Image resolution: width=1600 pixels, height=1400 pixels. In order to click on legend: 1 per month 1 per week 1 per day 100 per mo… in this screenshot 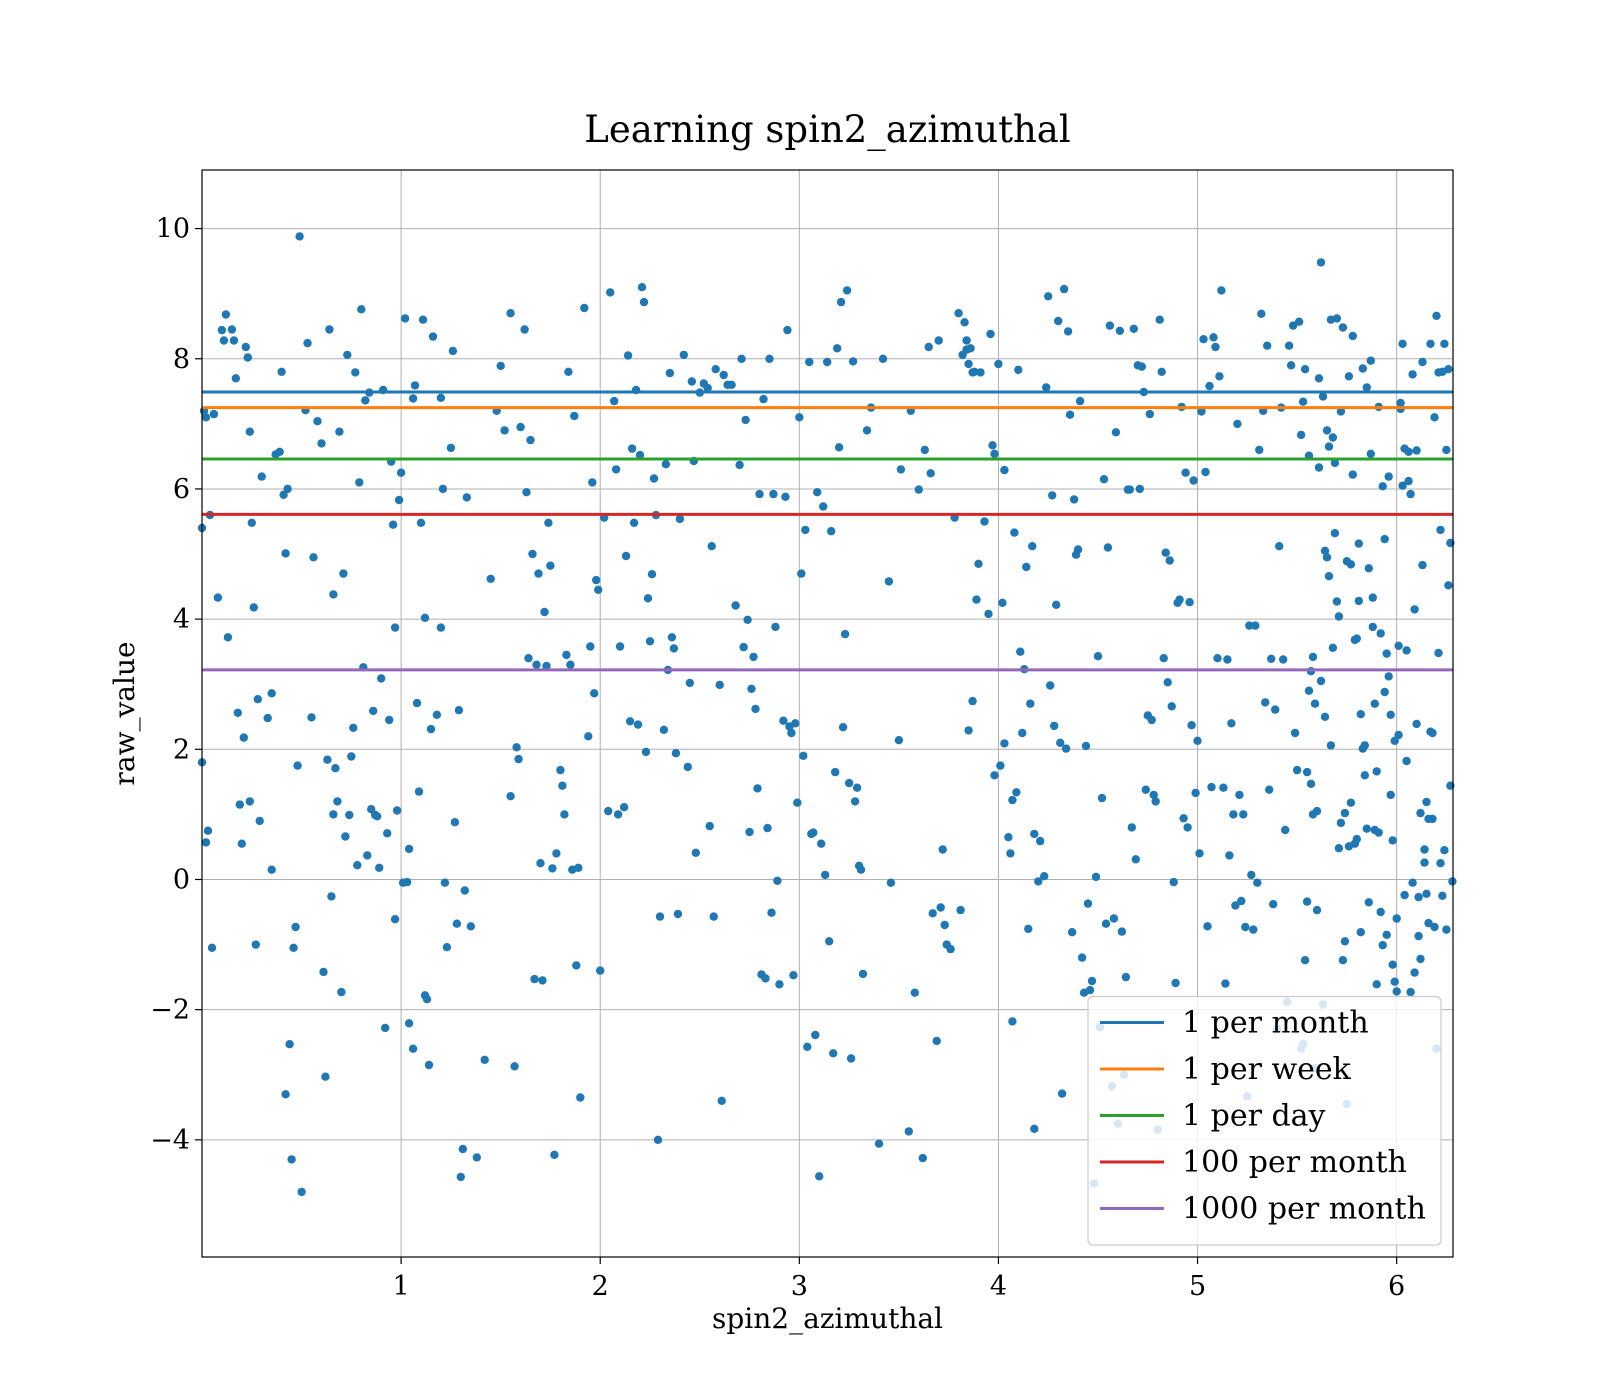, I will do `click(1264, 1120)`.